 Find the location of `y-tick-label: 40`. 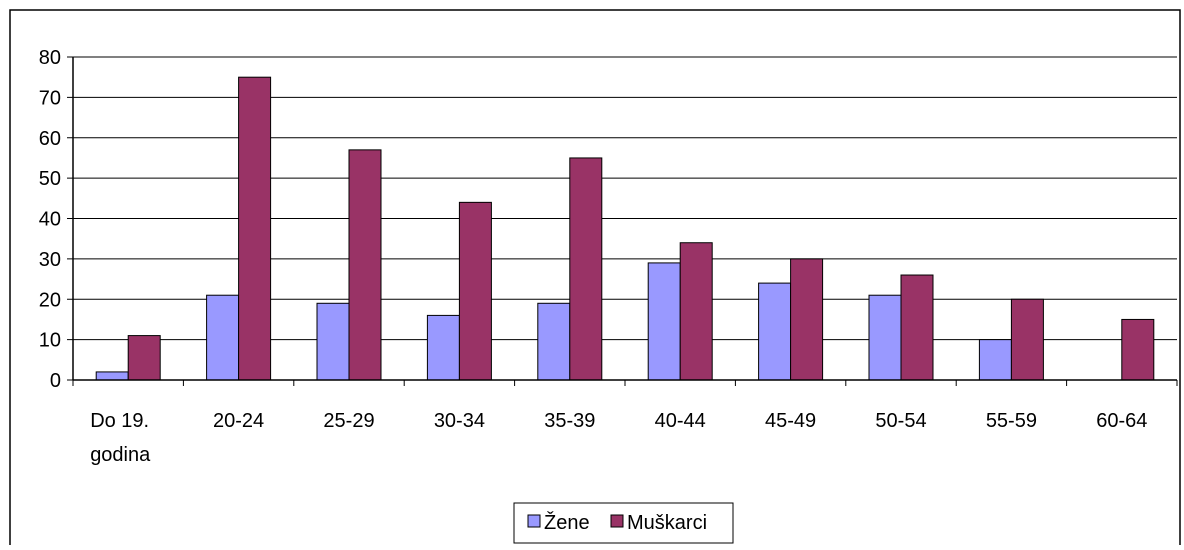

y-tick-label: 40 is located at coordinates (50, 220).